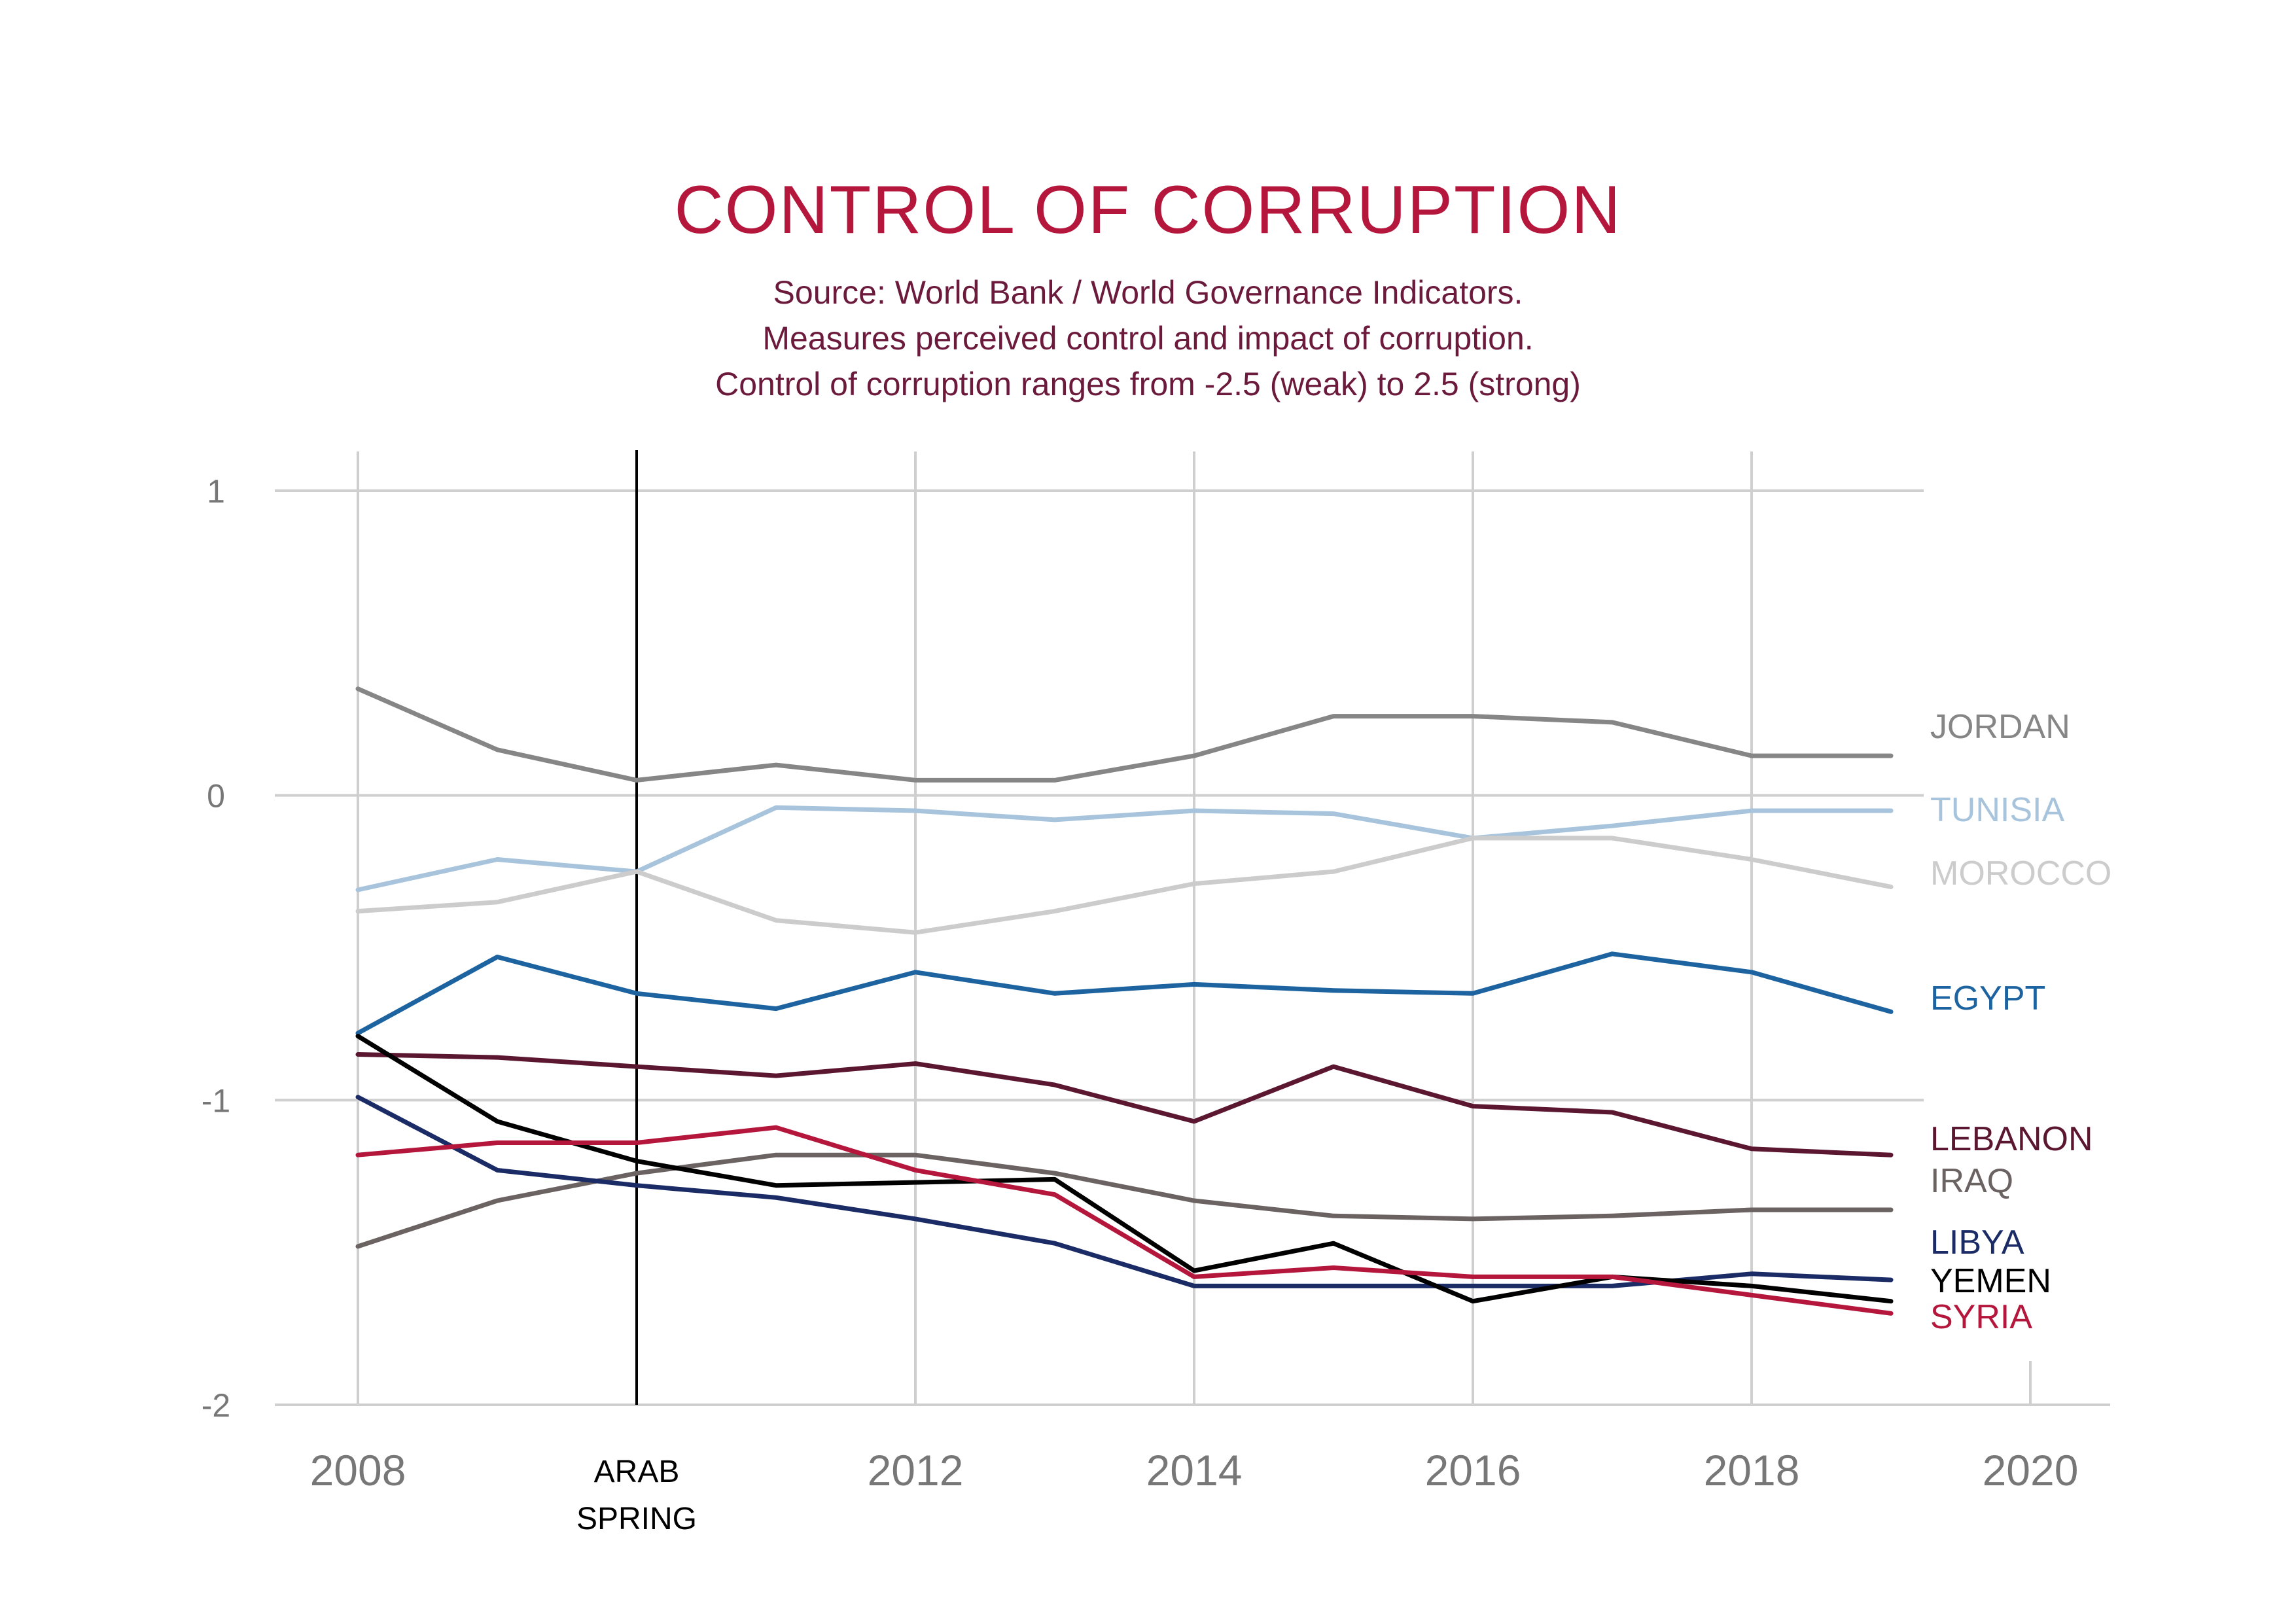 The height and width of the screenshot is (1624, 2296). What do you see at coordinates (1987, 998) in the screenshot?
I see `series-label-egypt: EGYPT` at bounding box center [1987, 998].